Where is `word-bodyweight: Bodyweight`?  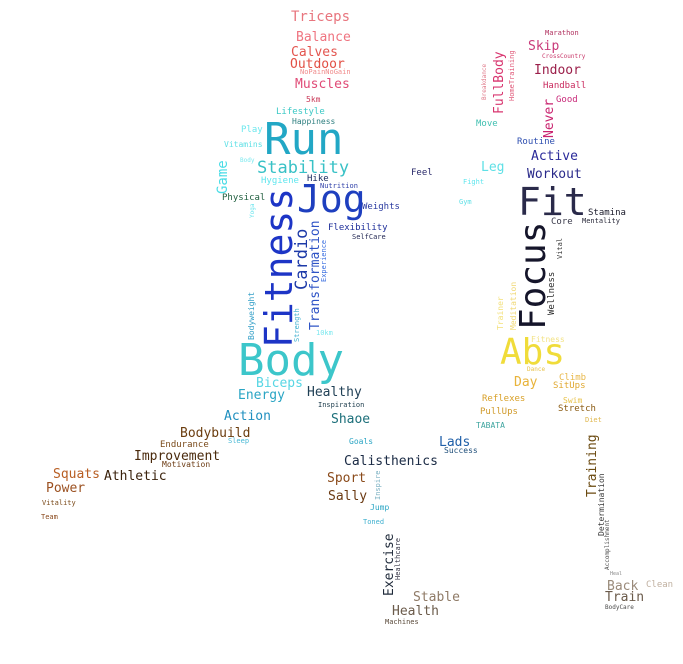
word-bodyweight: Bodyweight is located at coordinates (251, 315).